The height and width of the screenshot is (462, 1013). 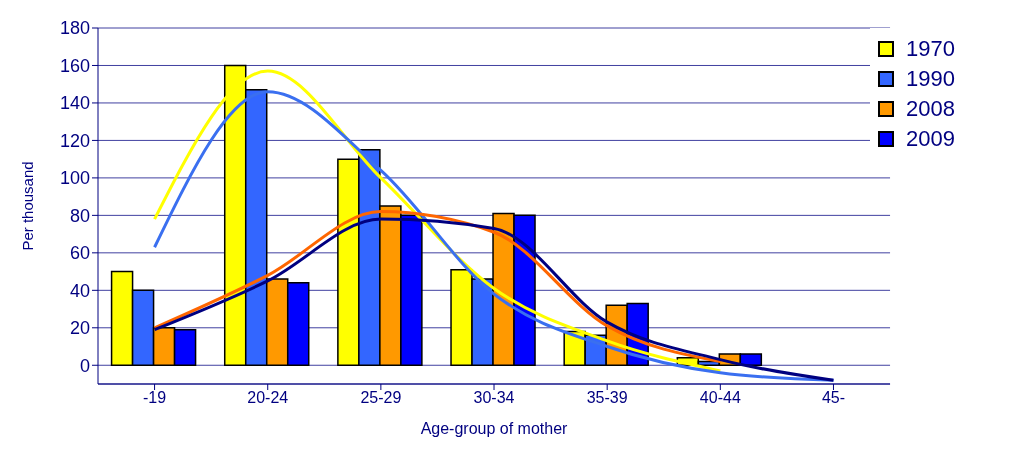 What do you see at coordinates (74, 103) in the screenshot?
I see `y-tick-label: 140` at bounding box center [74, 103].